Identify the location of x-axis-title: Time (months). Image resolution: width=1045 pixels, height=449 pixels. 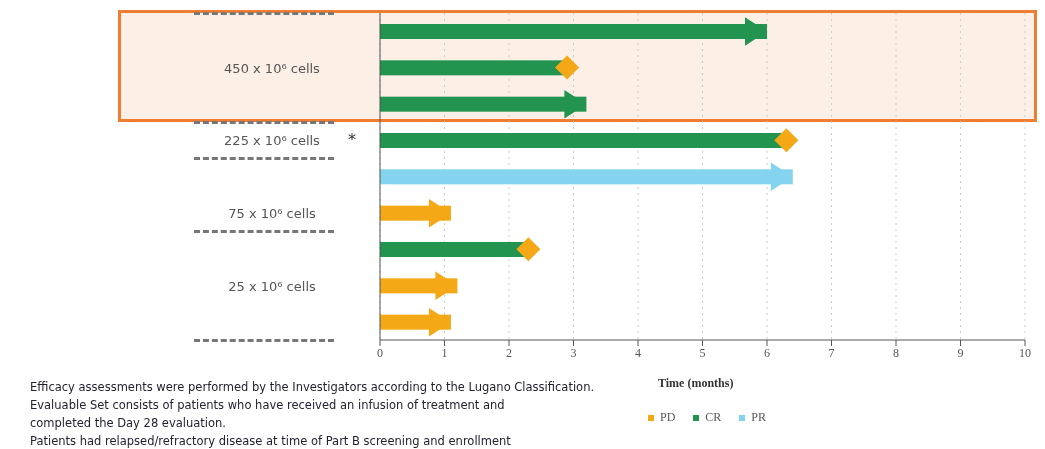
(696, 383).